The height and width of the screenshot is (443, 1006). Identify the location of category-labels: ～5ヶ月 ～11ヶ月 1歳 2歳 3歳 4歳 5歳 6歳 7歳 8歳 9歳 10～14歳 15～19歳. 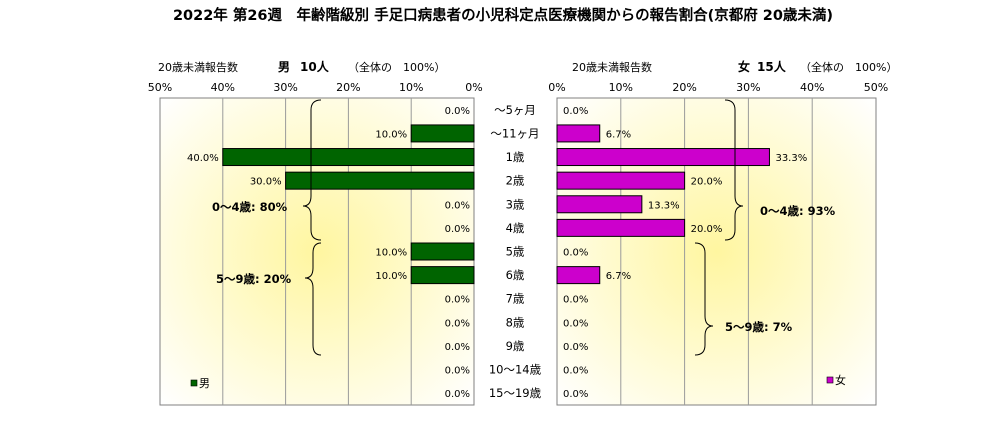
(515, 251).